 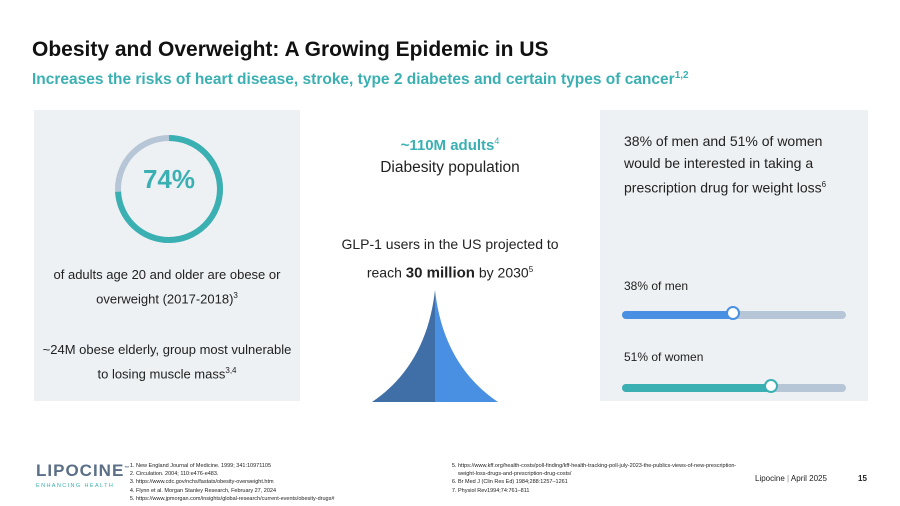 What do you see at coordinates (83, 470) in the screenshot?
I see `logo-wordmark: LIPOCINE™` at bounding box center [83, 470].